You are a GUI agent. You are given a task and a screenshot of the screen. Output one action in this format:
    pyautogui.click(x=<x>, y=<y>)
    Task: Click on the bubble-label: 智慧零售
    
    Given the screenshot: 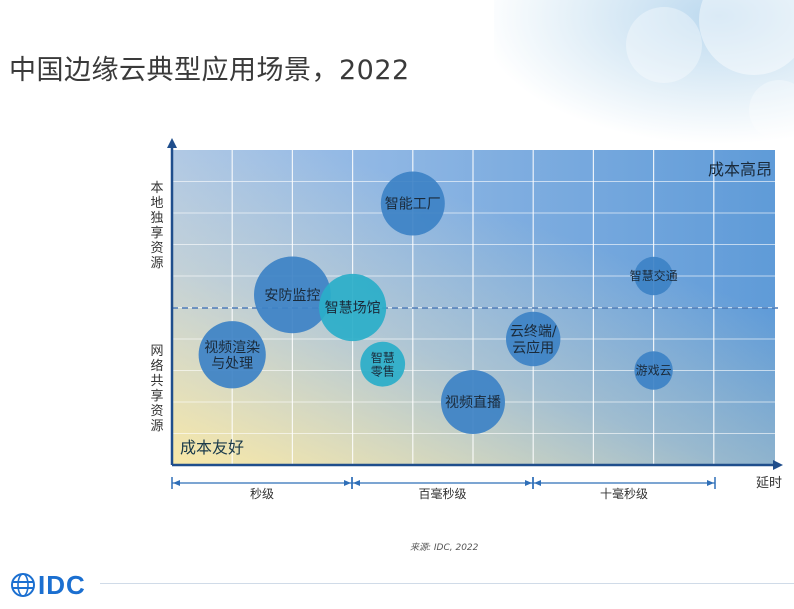 What is the action you would take?
    pyautogui.click(x=383, y=364)
    